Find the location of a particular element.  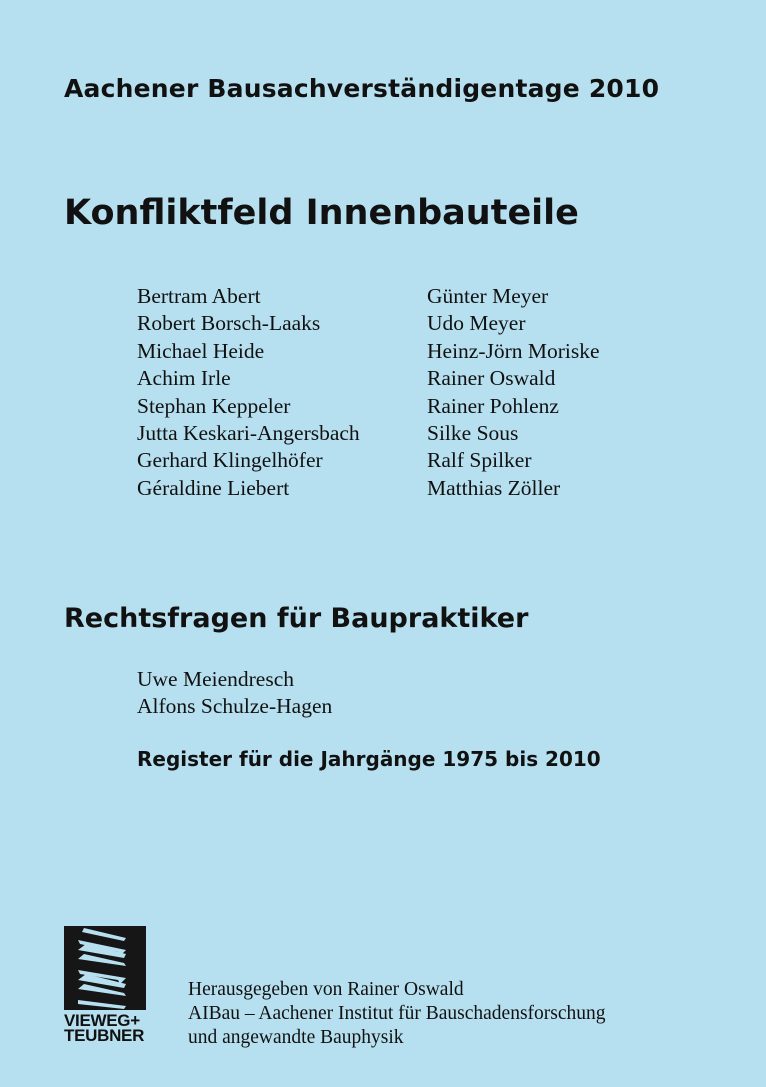

sub-authors: Uwe Meiendresch Alfons Schulze-Hagen is located at coordinates (234, 693).